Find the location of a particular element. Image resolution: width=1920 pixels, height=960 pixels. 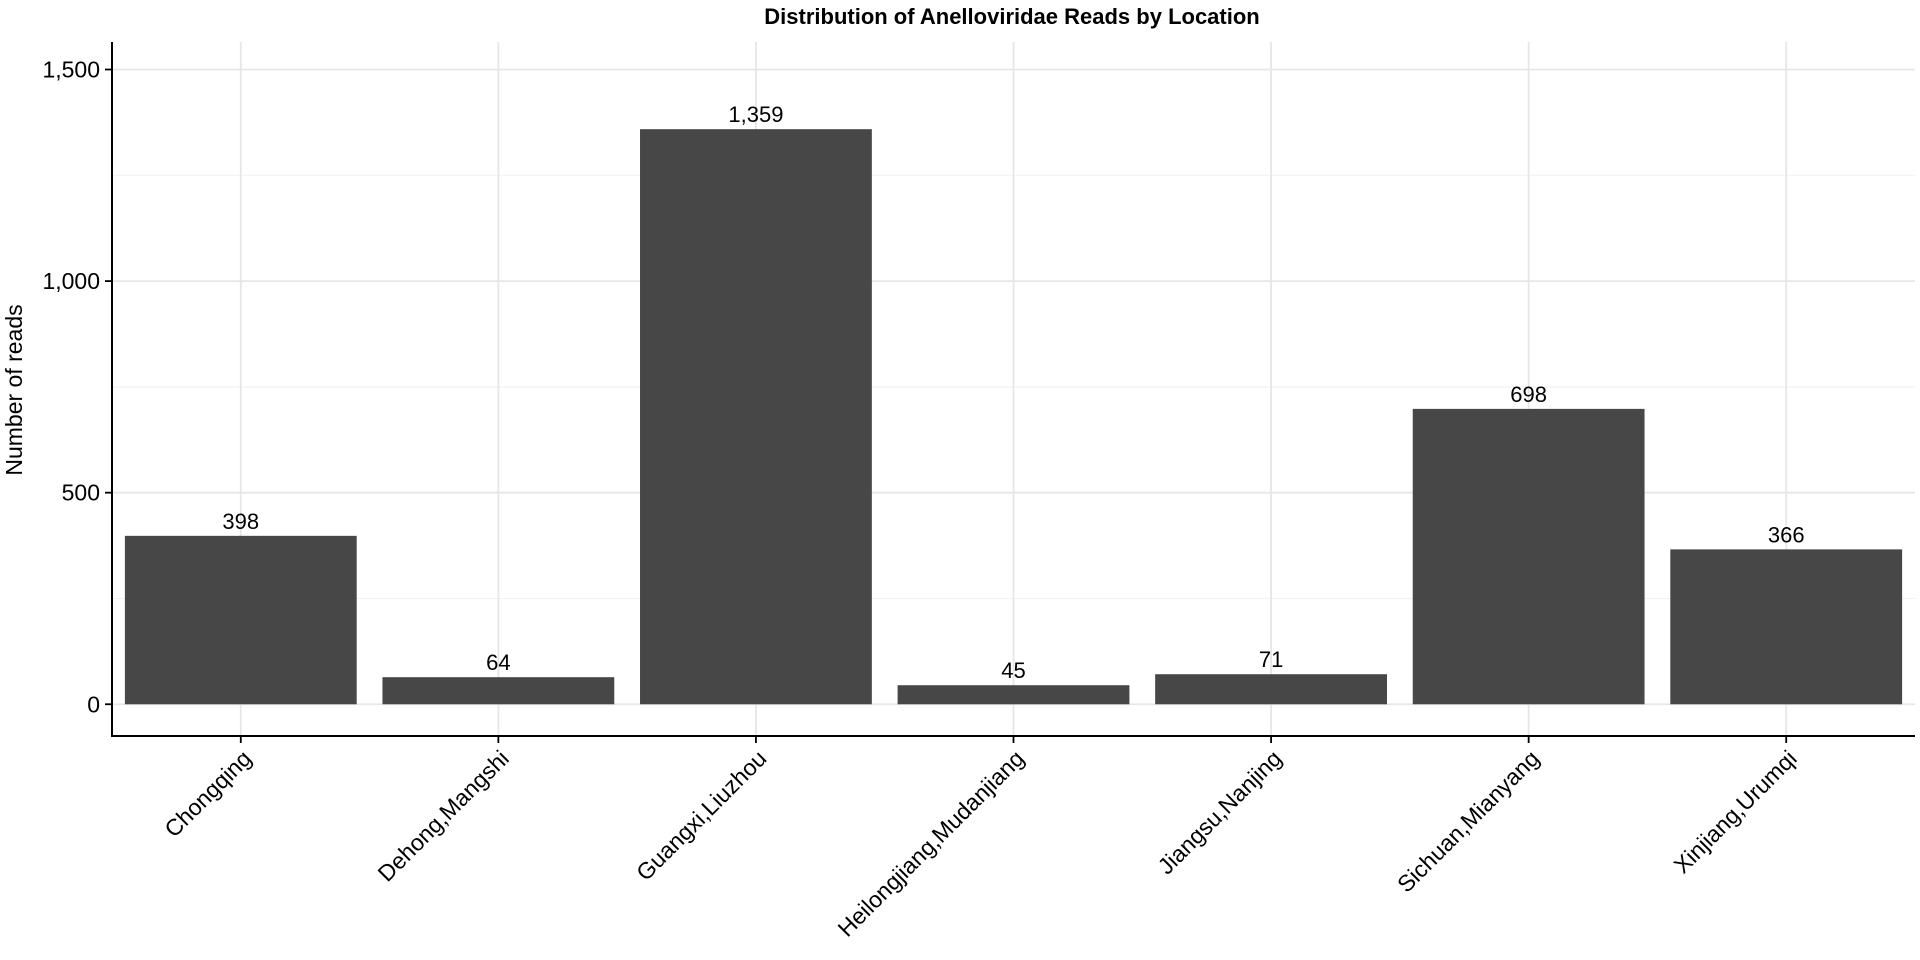

x-tick-label: Guangxi,Liuzhou is located at coordinates (701, 815).